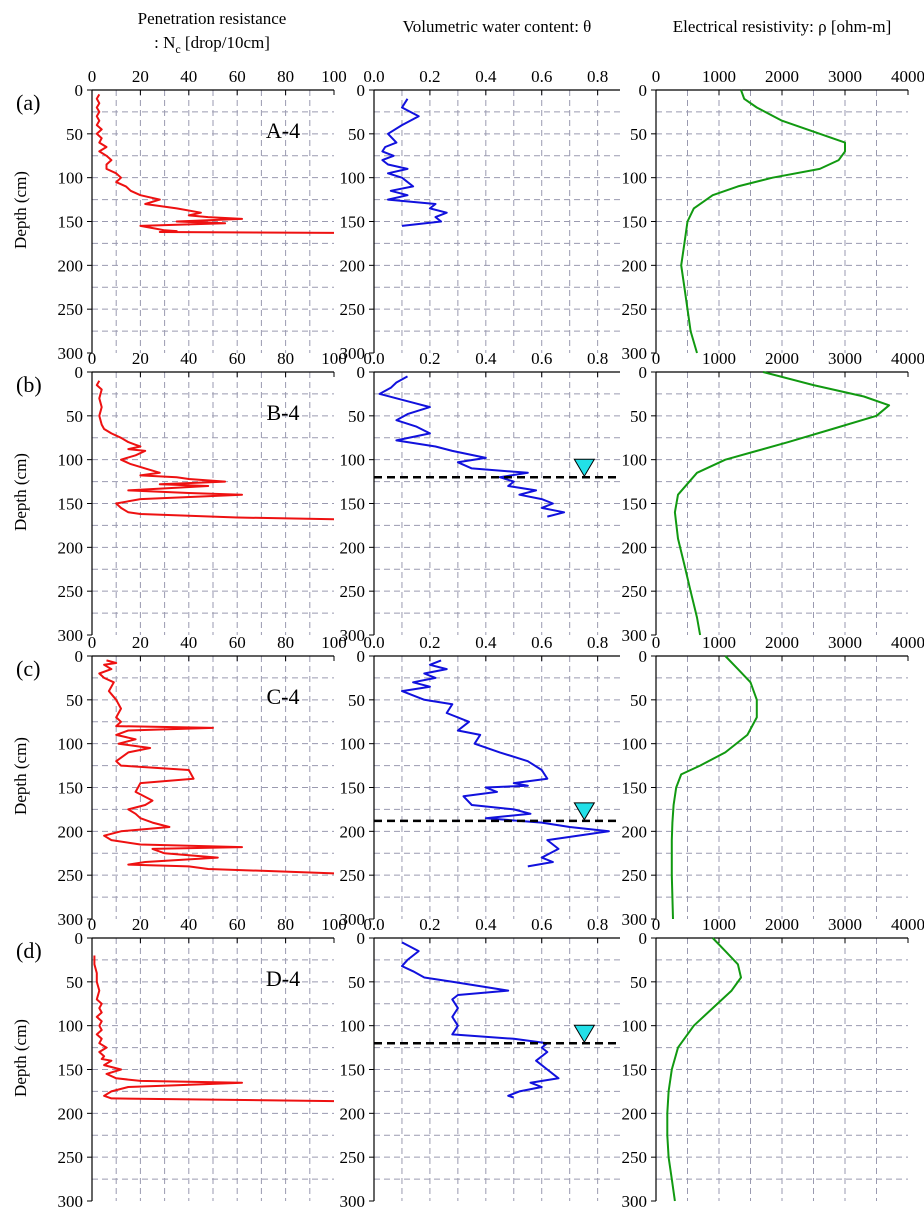 Image resolution: width=924 pixels, height=1209 pixels. What do you see at coordinates (907, 358) in the screenshot?
I see `x-tick-label: 4000` at bounding box center [907, 358].